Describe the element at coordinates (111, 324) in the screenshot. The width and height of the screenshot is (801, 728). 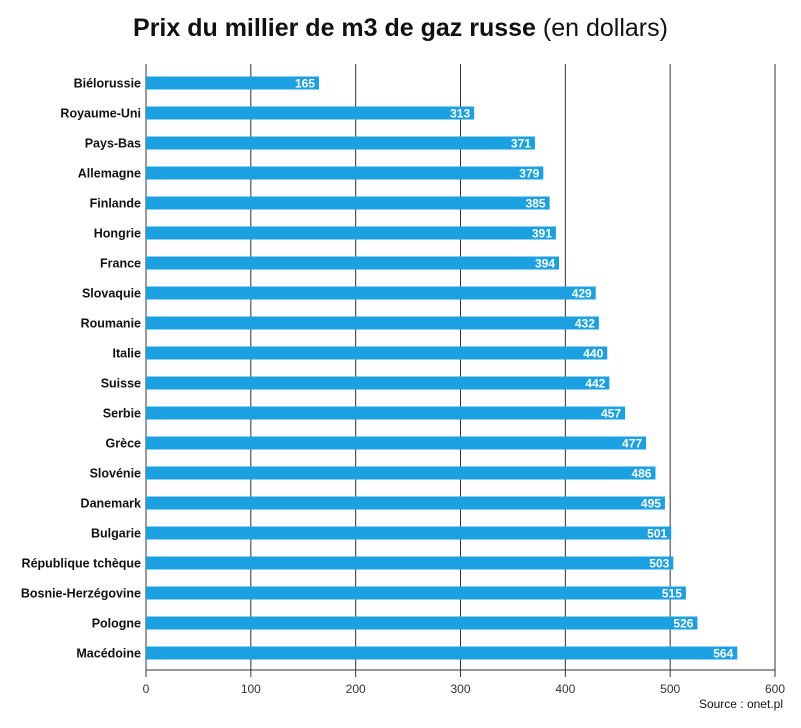
I see `category-label: Roumanie` at that location.